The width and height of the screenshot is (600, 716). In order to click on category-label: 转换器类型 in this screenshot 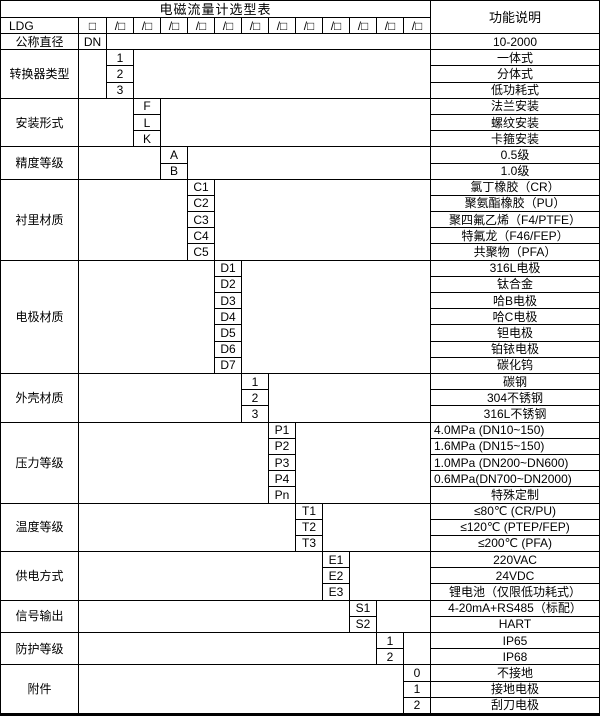, I will do `click(40, 74)`.